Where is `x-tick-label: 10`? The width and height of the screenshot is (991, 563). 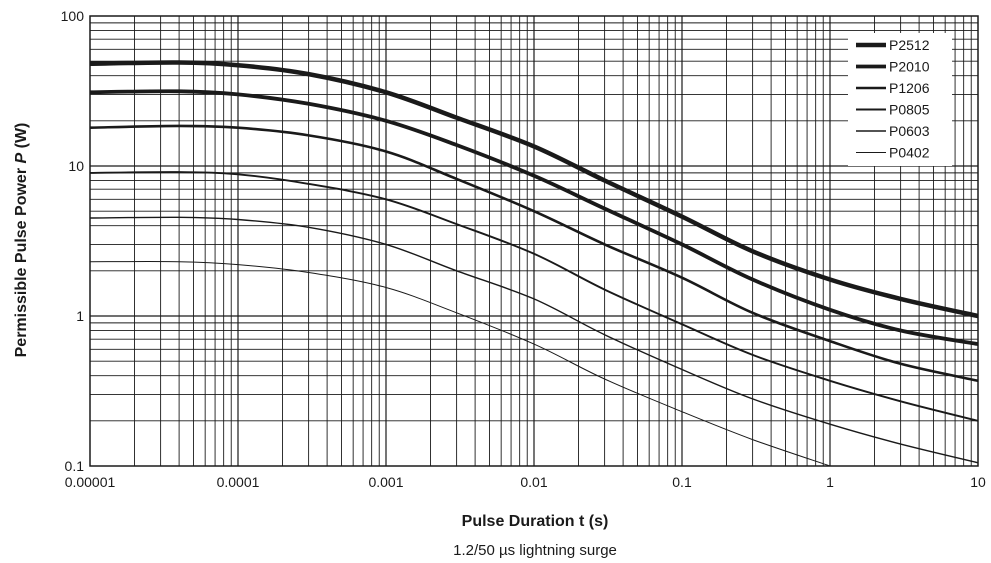 x-tick-label: 10 is located at coordinates (978, 482).